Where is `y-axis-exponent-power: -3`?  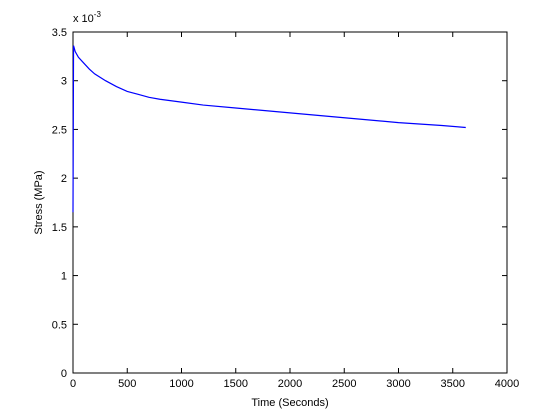
y-axis-exponent-power: -3 is located at coordinates (98, 14).